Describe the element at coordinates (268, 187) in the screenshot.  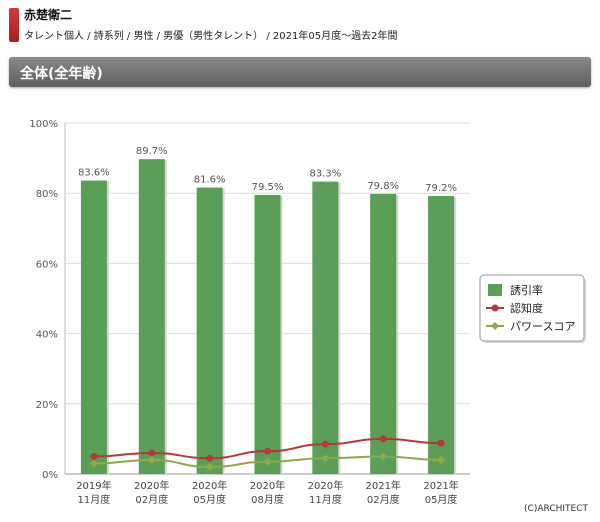
I see `data-label: 79.5%` at that location.